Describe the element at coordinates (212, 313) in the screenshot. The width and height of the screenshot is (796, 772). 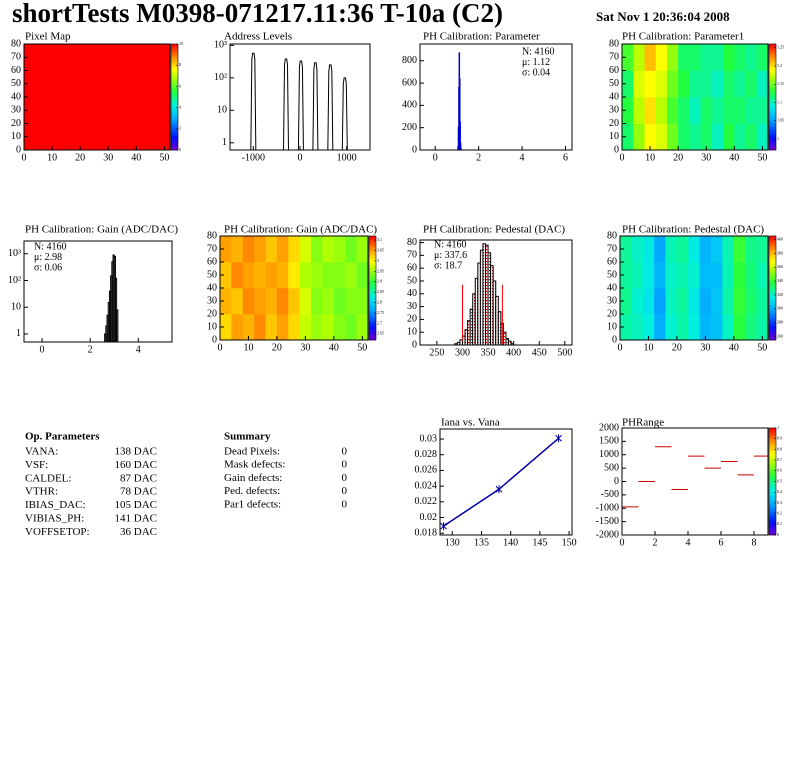
I see `y-tick-label: 20` at that location.